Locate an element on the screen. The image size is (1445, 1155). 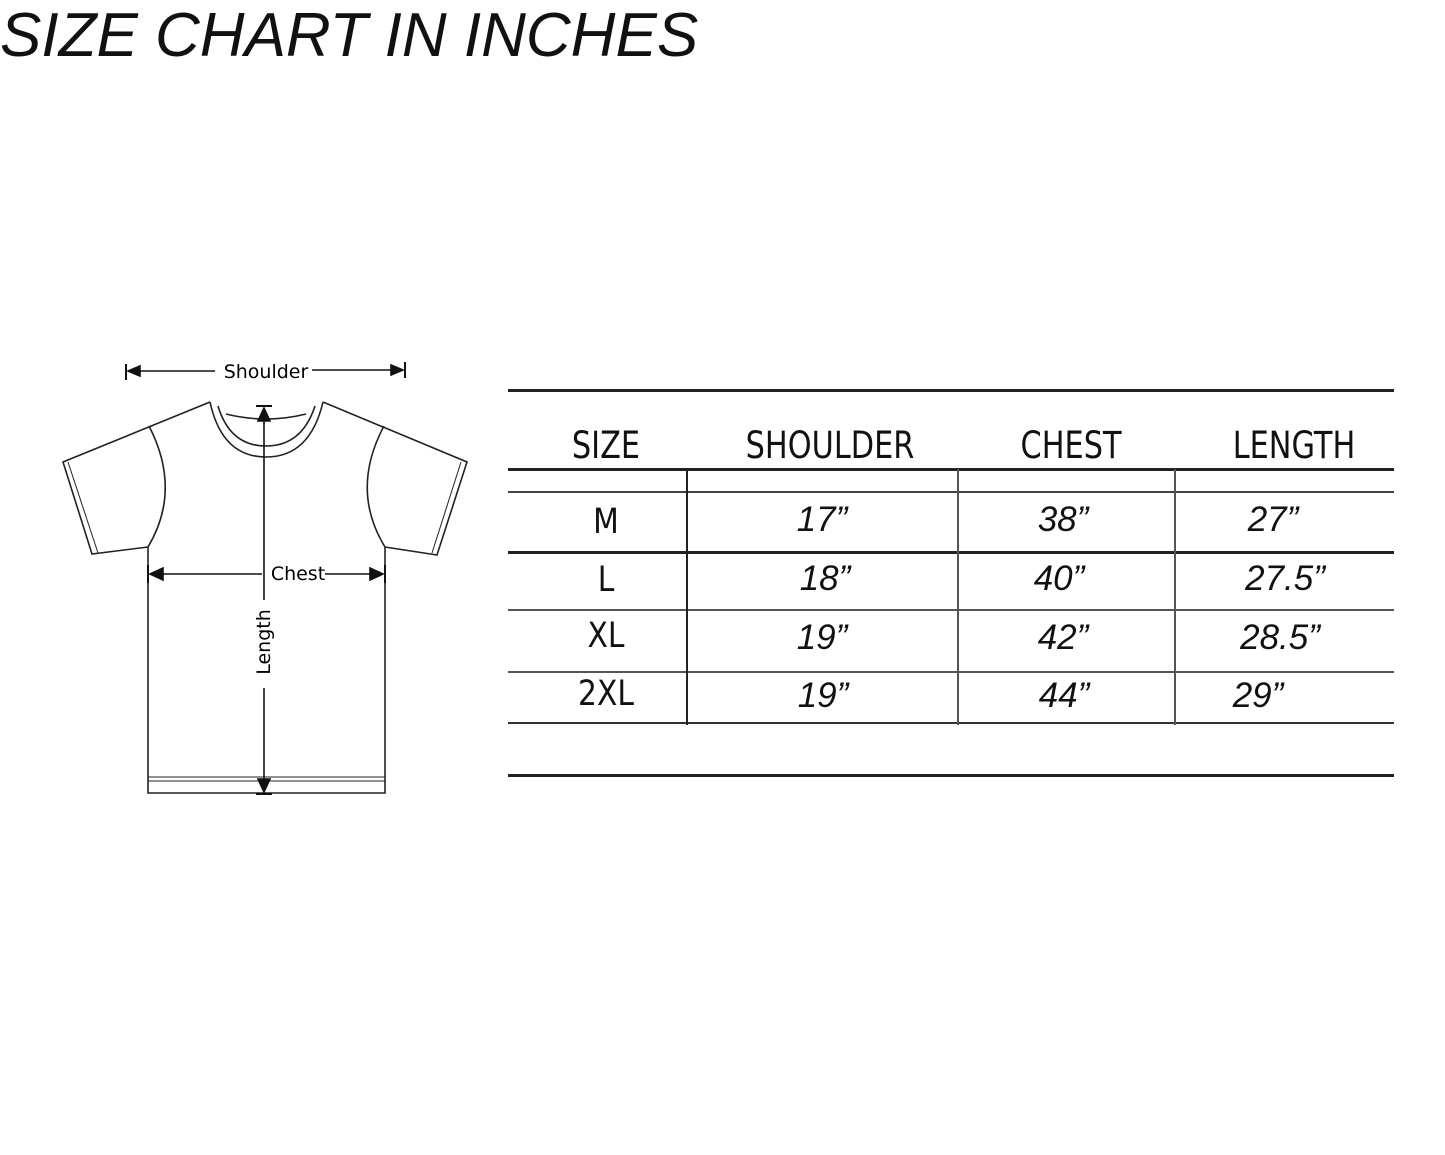
sleeve-seam-right is located at coordinates (376, 486).